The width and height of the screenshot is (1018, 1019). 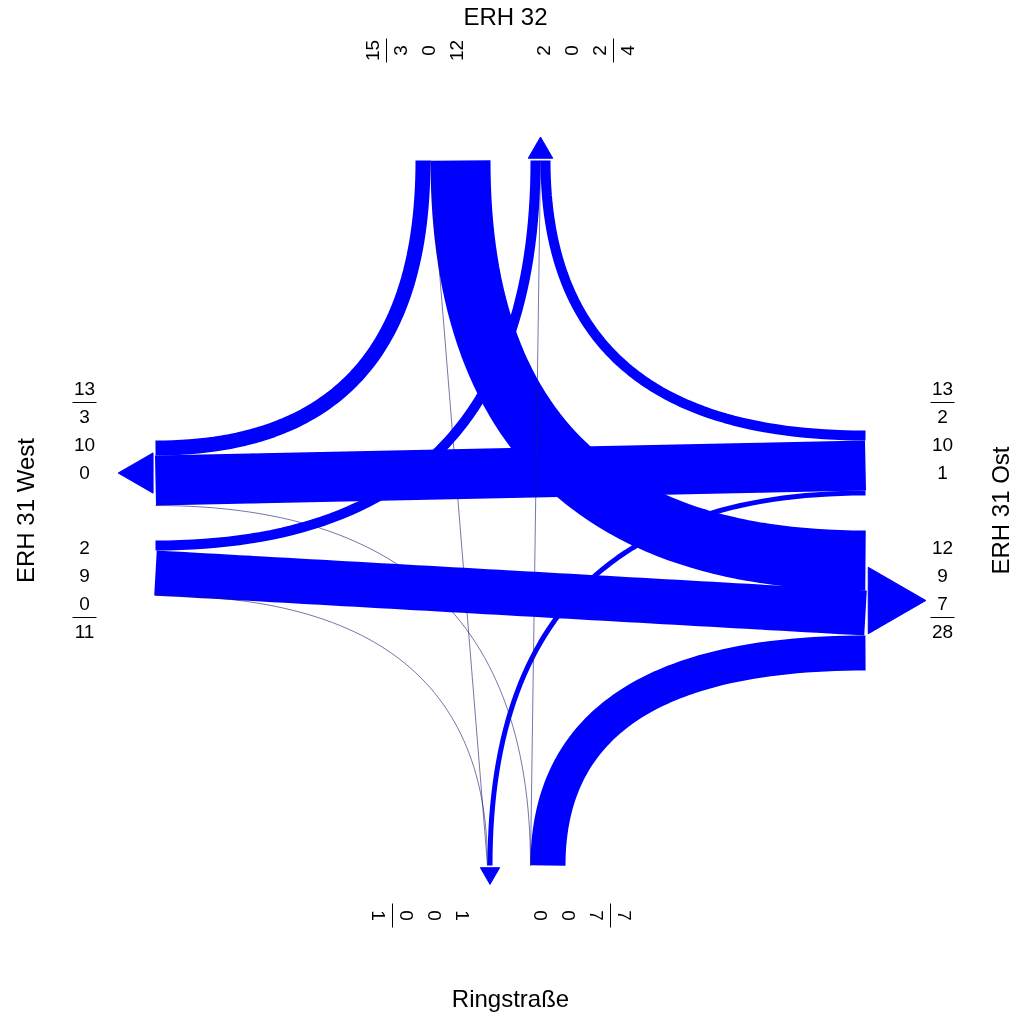 What do you see at coordinates (942, 631) in the screenshot?
I see `text: 28` at bounding box center [942, 631].